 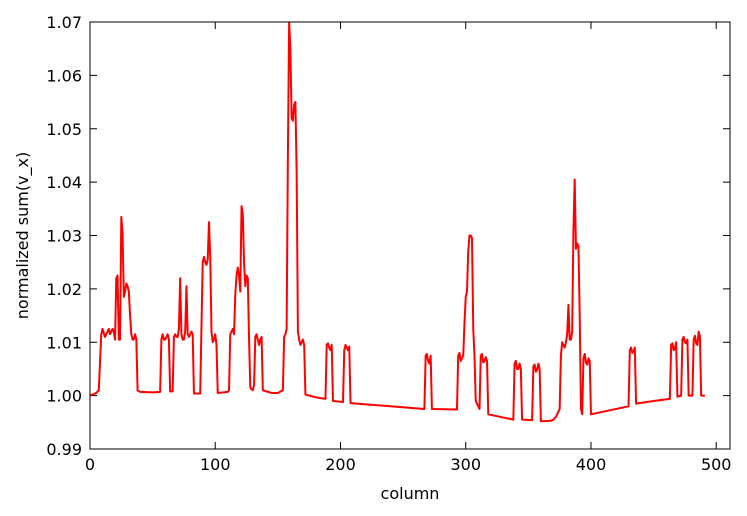 What do you see at coordinates (64, 396) in the screenshot?
I see `y-tick-label: 1.00` at bounding box center [64, 396].